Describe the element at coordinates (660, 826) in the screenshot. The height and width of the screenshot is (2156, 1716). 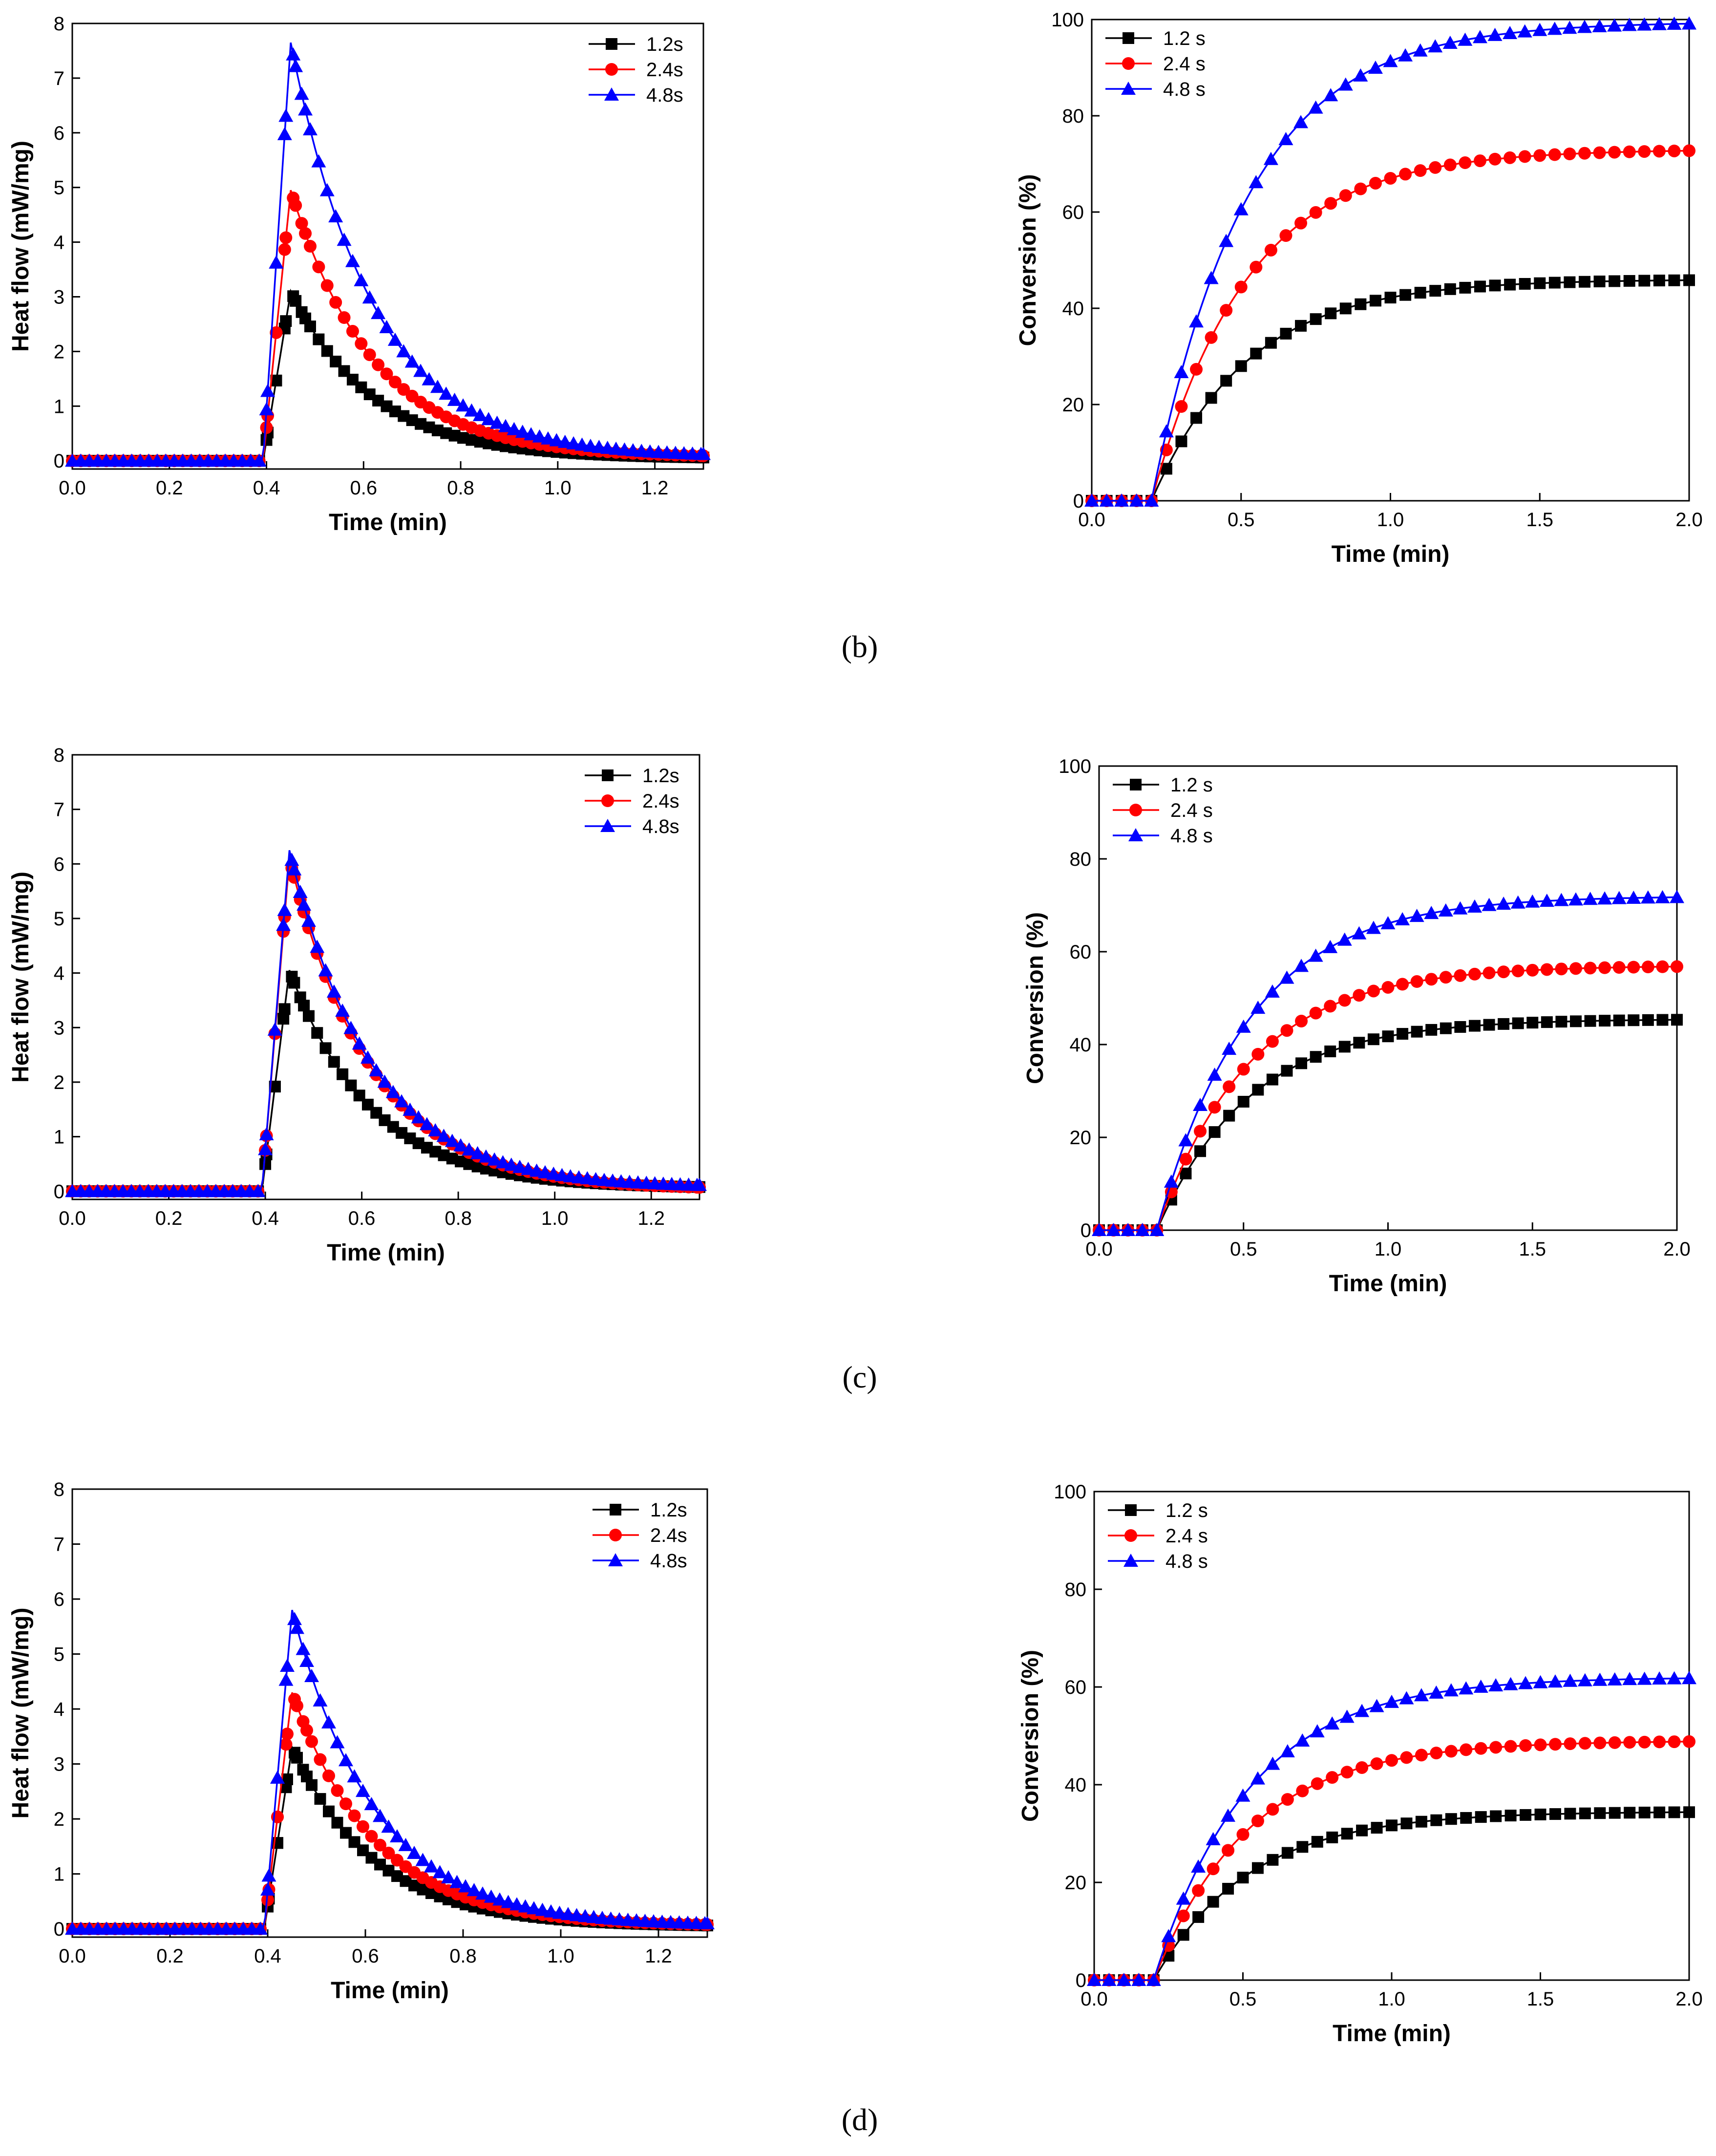
I see `legend-label: 4.8s` at that location.